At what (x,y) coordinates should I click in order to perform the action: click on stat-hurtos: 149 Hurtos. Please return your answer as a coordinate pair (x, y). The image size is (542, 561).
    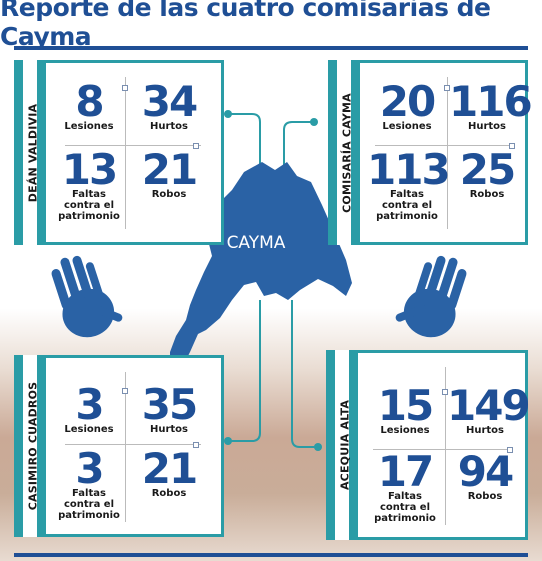
    Looking at the image, I should click on (489, 409).